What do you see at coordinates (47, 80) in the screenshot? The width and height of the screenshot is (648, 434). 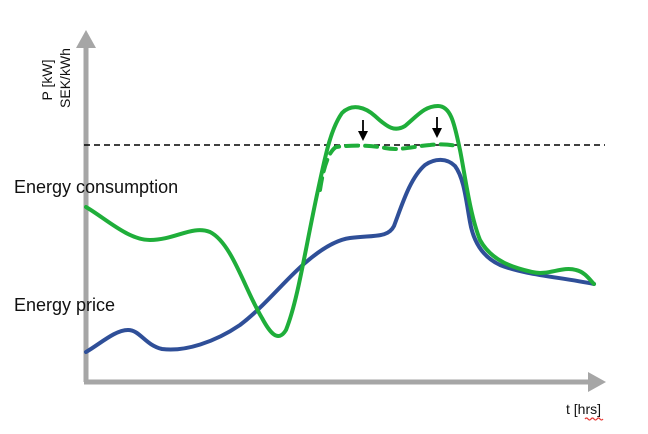 I see `y-axis-label-power: P [kW]` at bounding box center [47, 80].